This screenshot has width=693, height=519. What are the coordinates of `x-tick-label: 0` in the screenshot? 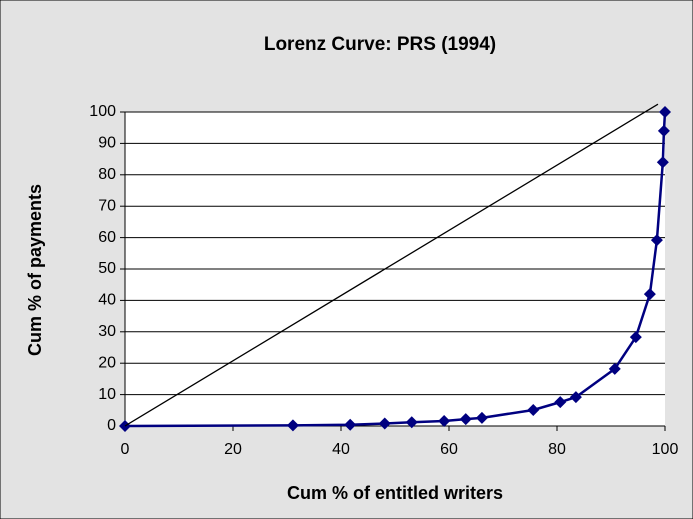 It's located at (125, 449).